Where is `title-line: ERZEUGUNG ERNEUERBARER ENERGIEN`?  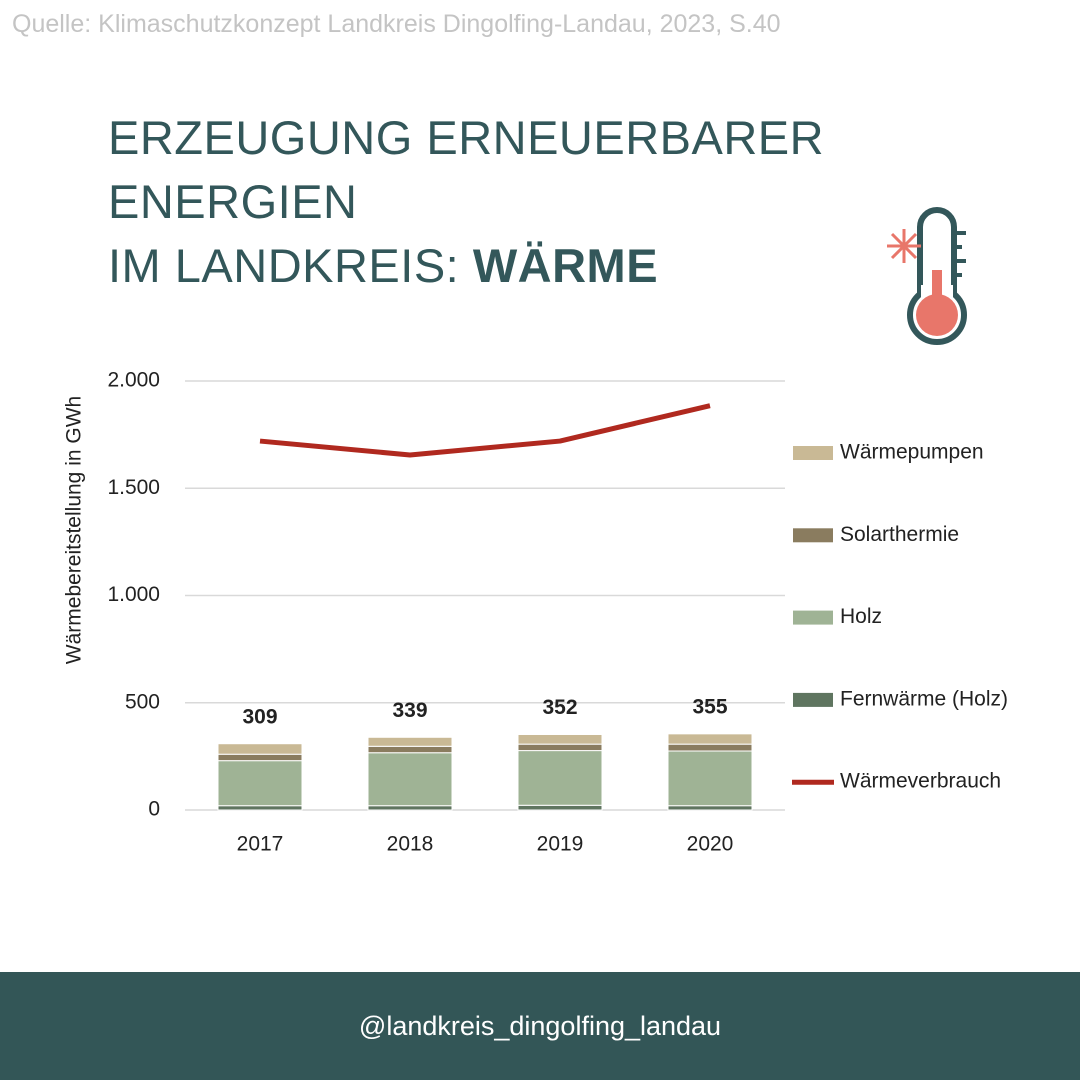 title-line: ERZEUGUNG ERNEUERBARER ENERGIEN is located at coordinates (466, 169).